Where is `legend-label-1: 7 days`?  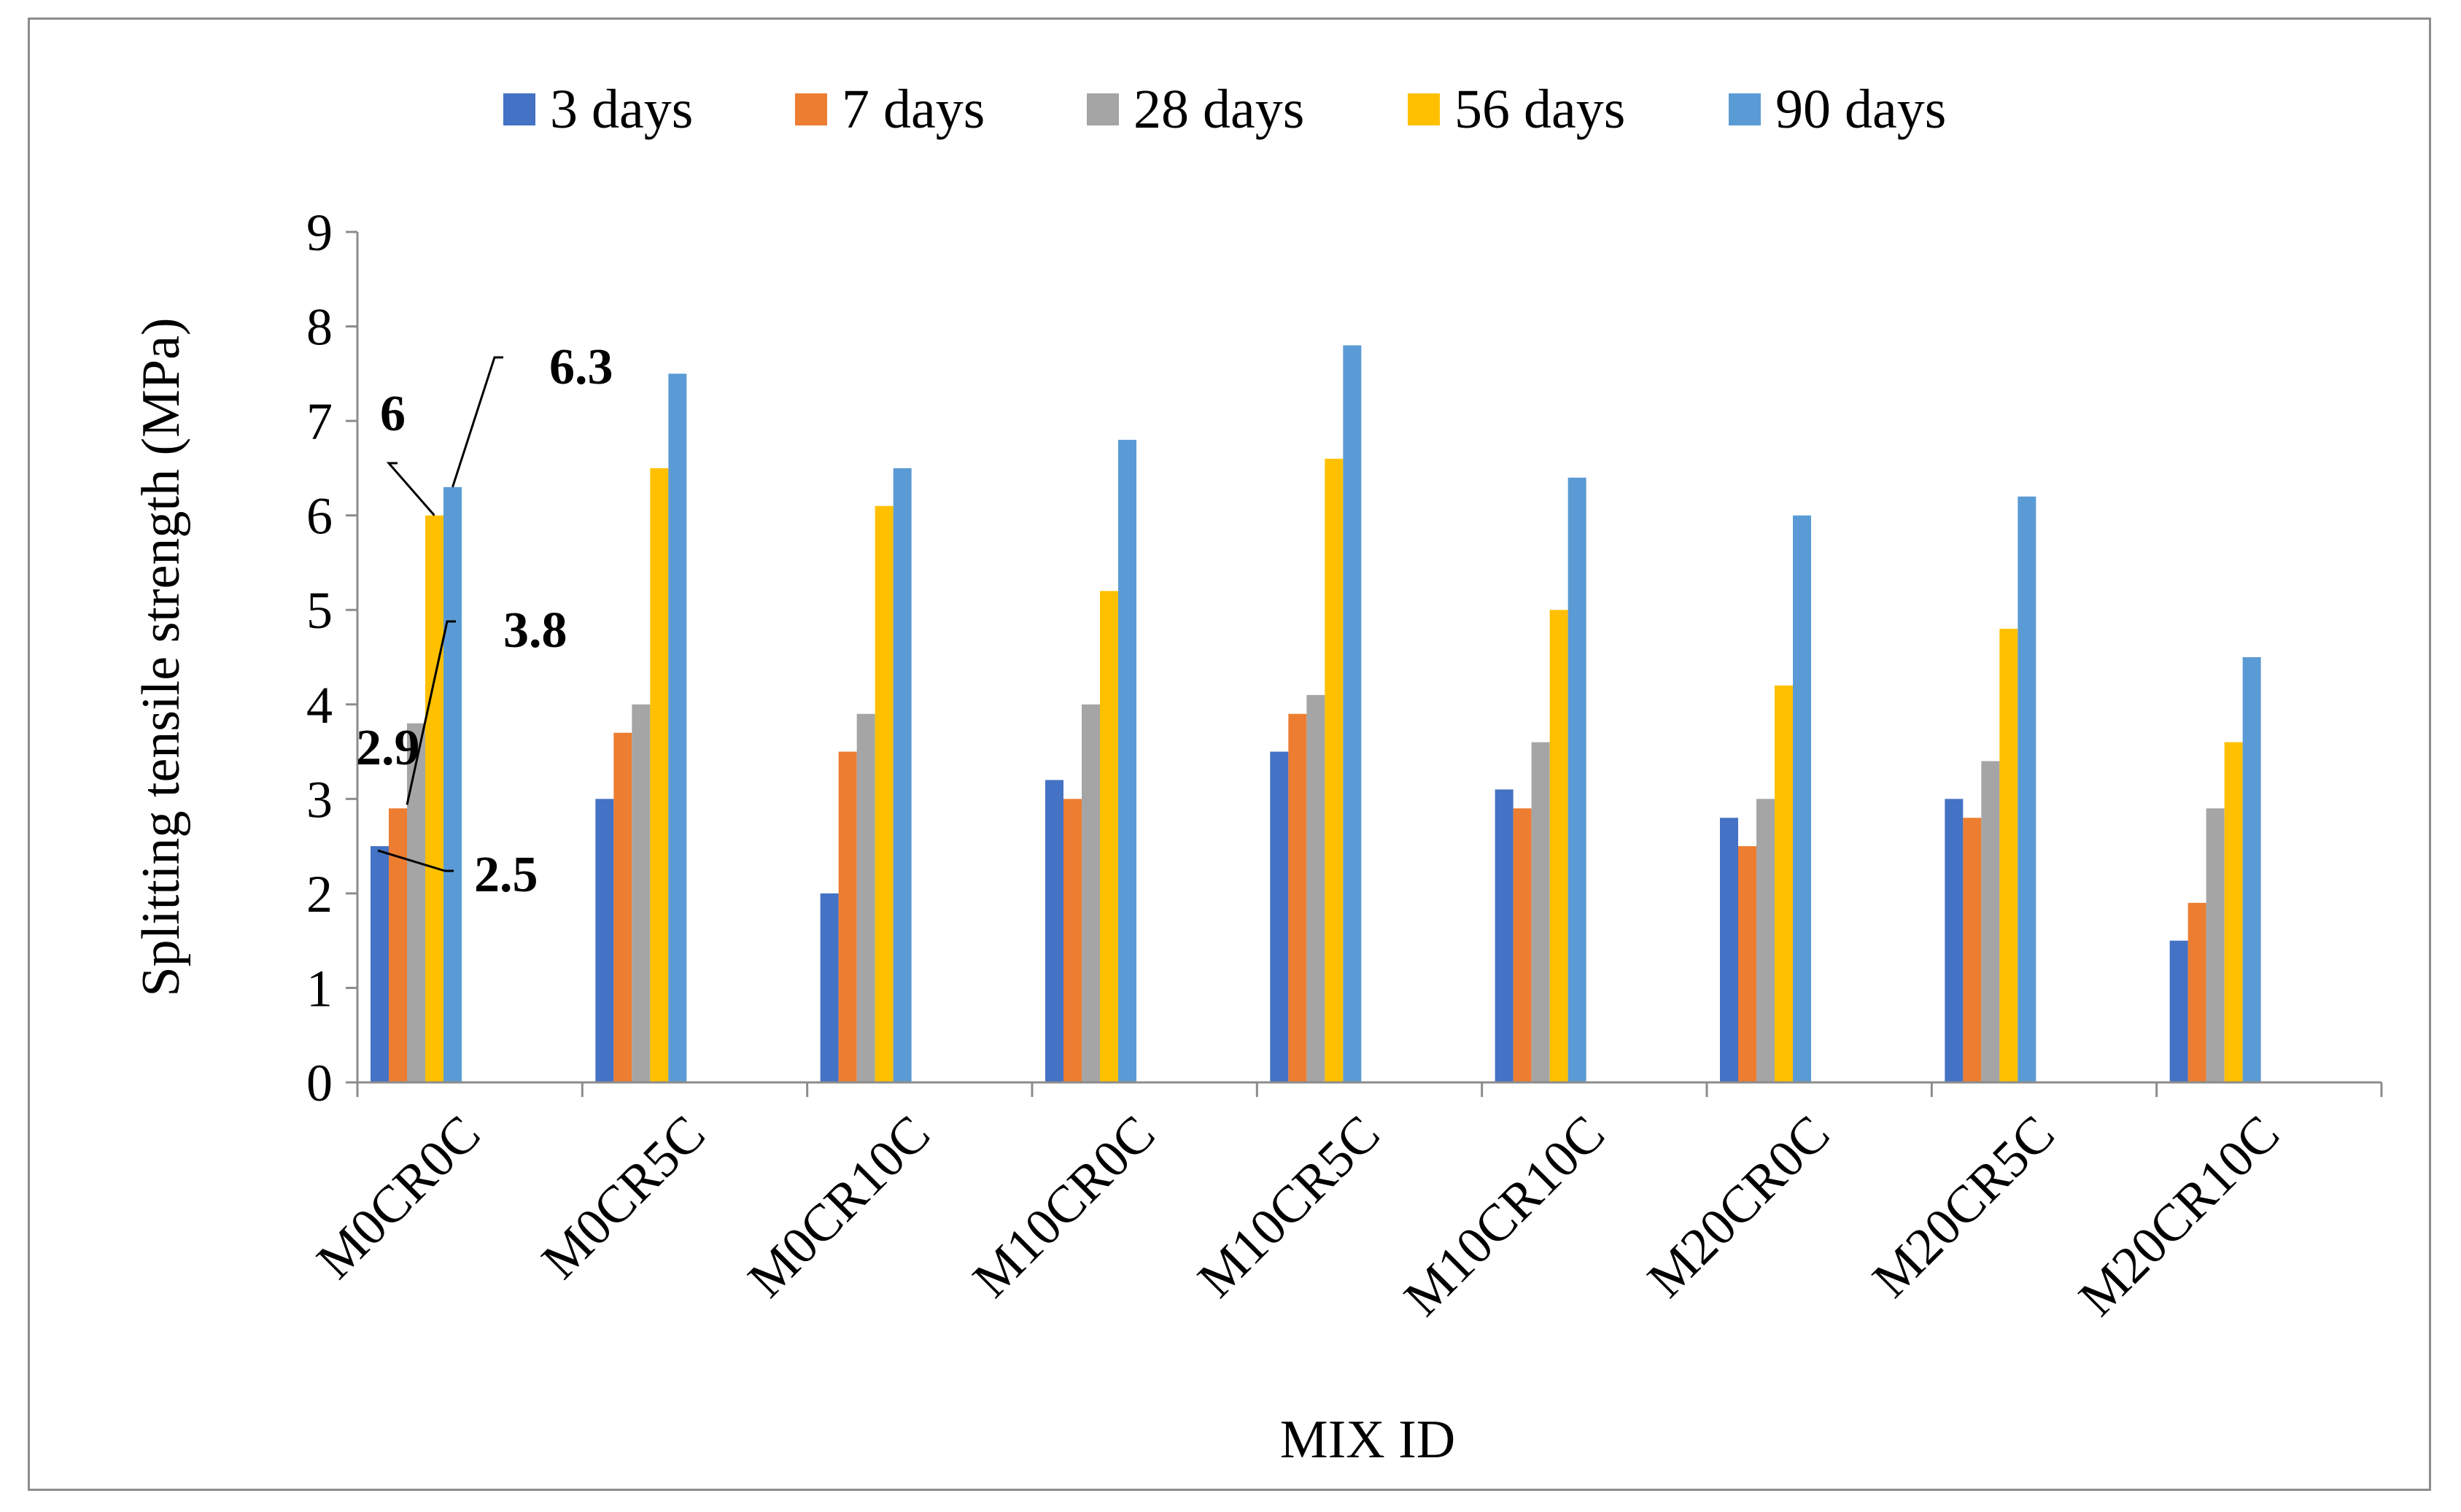 legend-label-1: 7 days is located at coordinates (913, 110).